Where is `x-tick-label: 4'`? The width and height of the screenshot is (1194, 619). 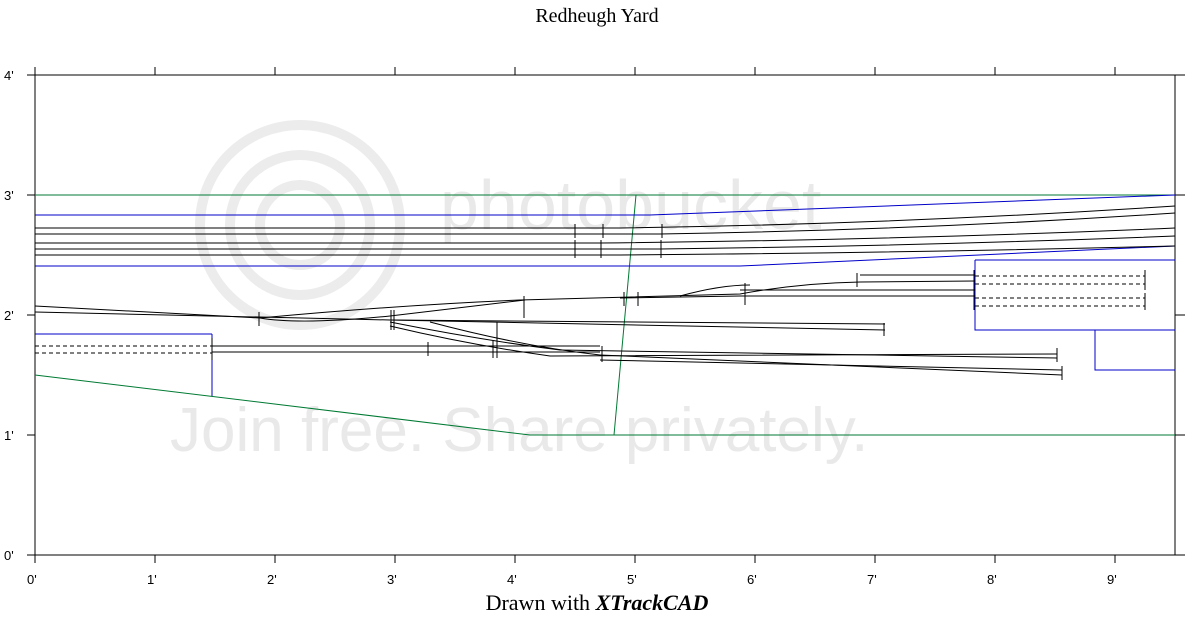
x-tick-label: 4' is located at coordinates (512, 579).